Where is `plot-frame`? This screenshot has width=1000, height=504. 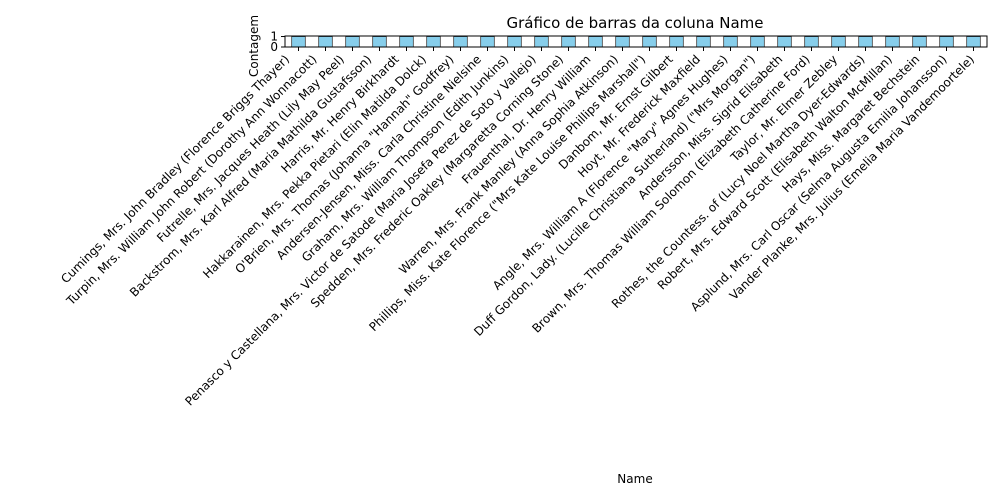 plot-frame is located at coordinates (636, 41).